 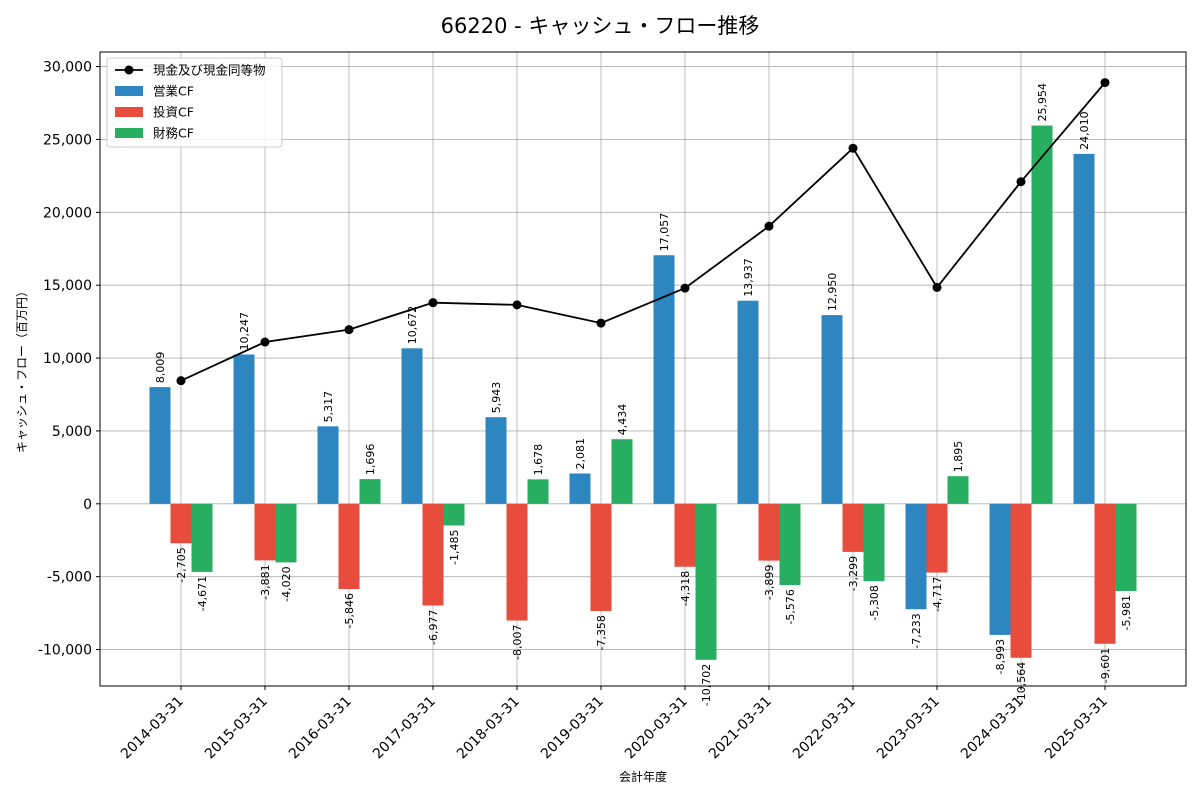 What do you see at coordinates (65, 651) in the screenshot?
I see `y-tick-label: -10,000` at bounding box center [65, 651].